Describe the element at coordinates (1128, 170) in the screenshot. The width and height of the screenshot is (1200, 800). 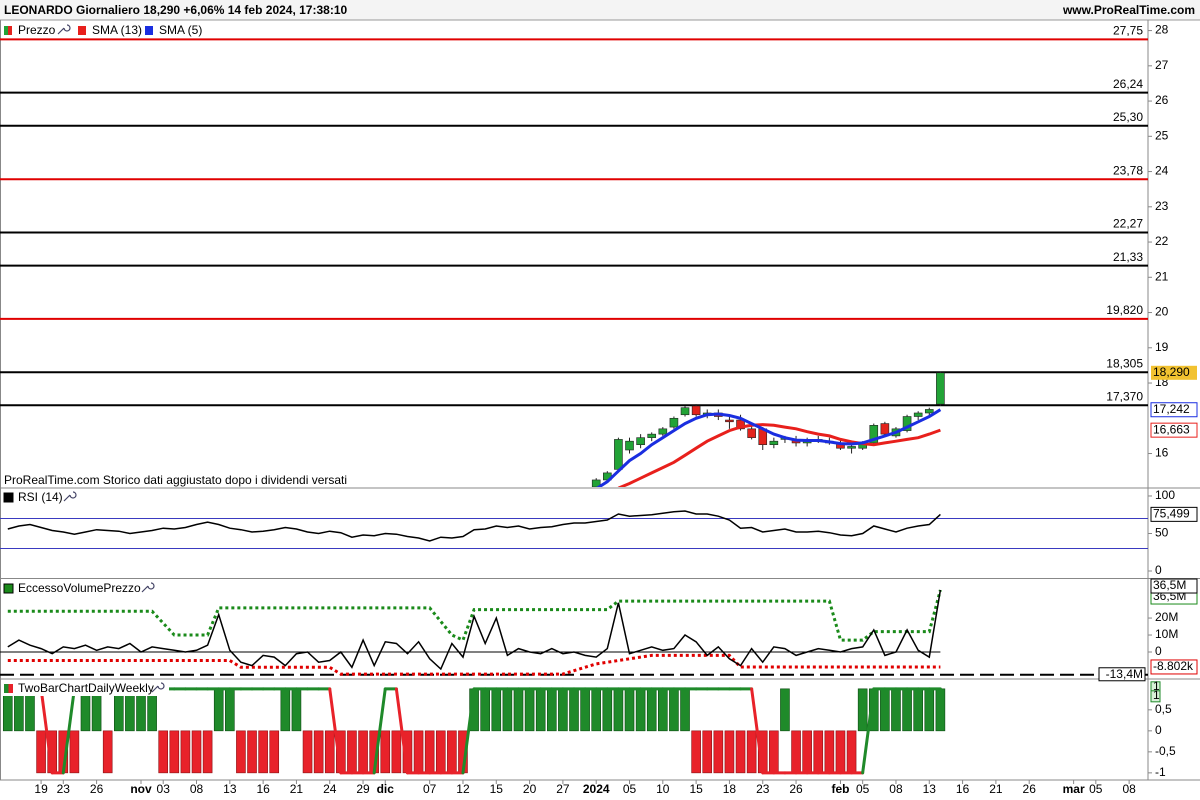
I see `level-label: 23,78` at that location.